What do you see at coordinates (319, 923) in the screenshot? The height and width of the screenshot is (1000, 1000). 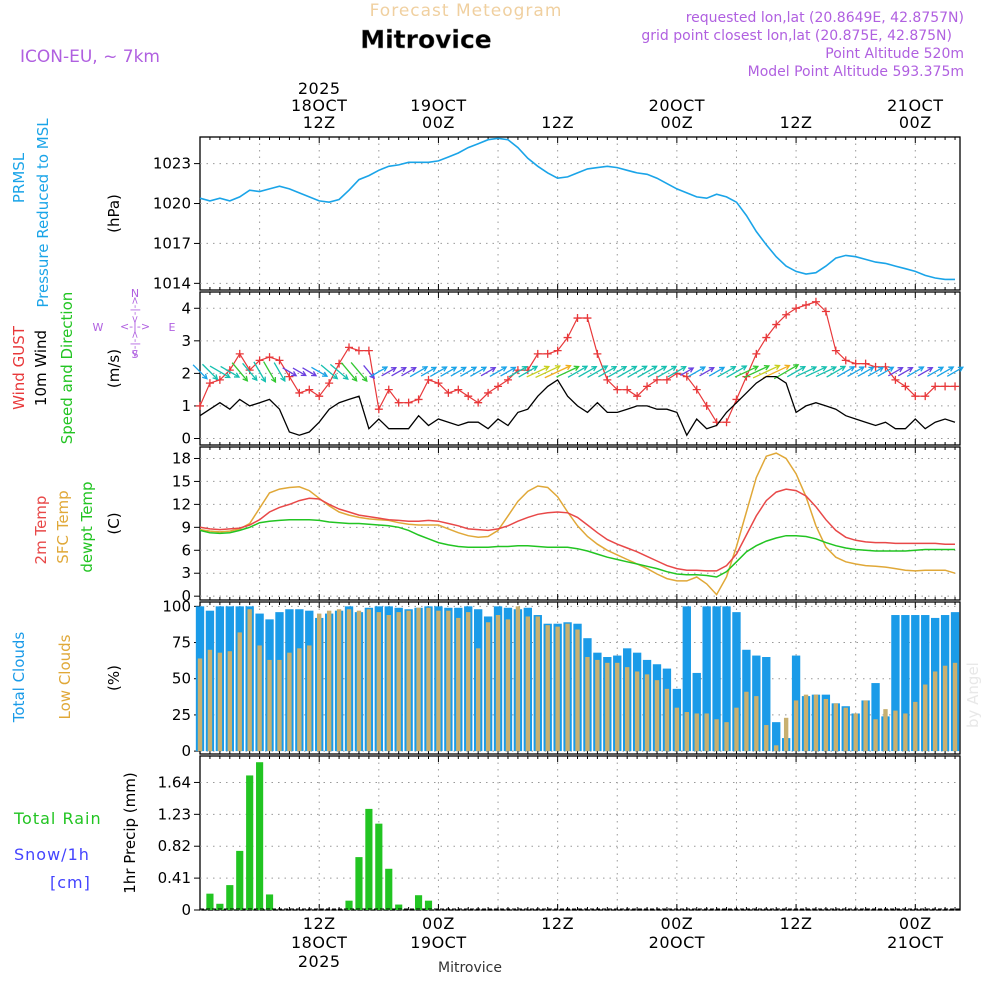 I see `bottom-time-label: 12Z` at bounding box center [319, 923].